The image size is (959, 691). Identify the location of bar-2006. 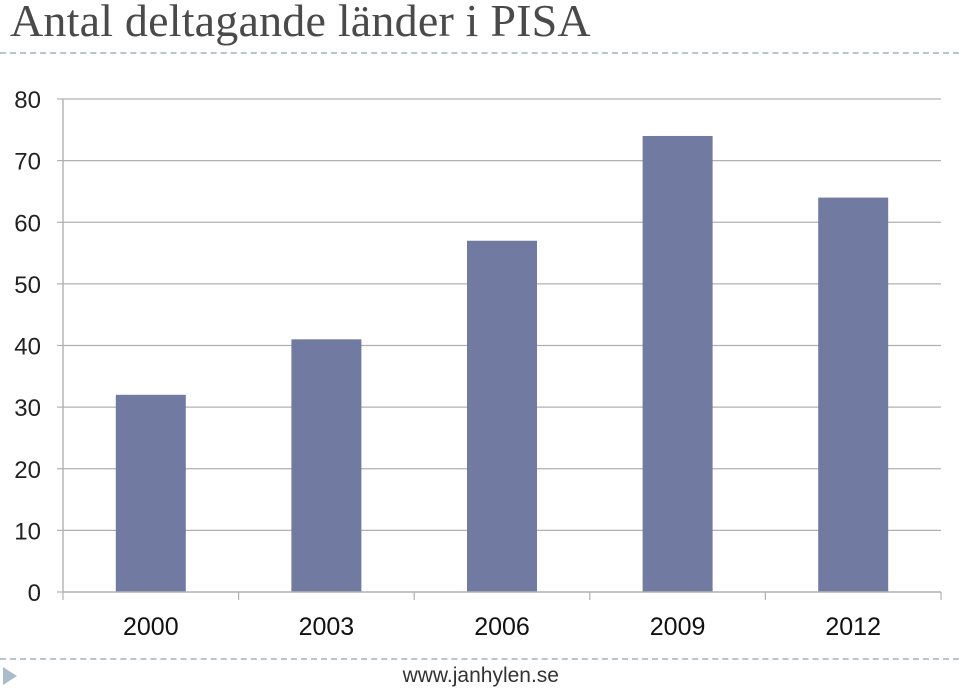
(502, 416).